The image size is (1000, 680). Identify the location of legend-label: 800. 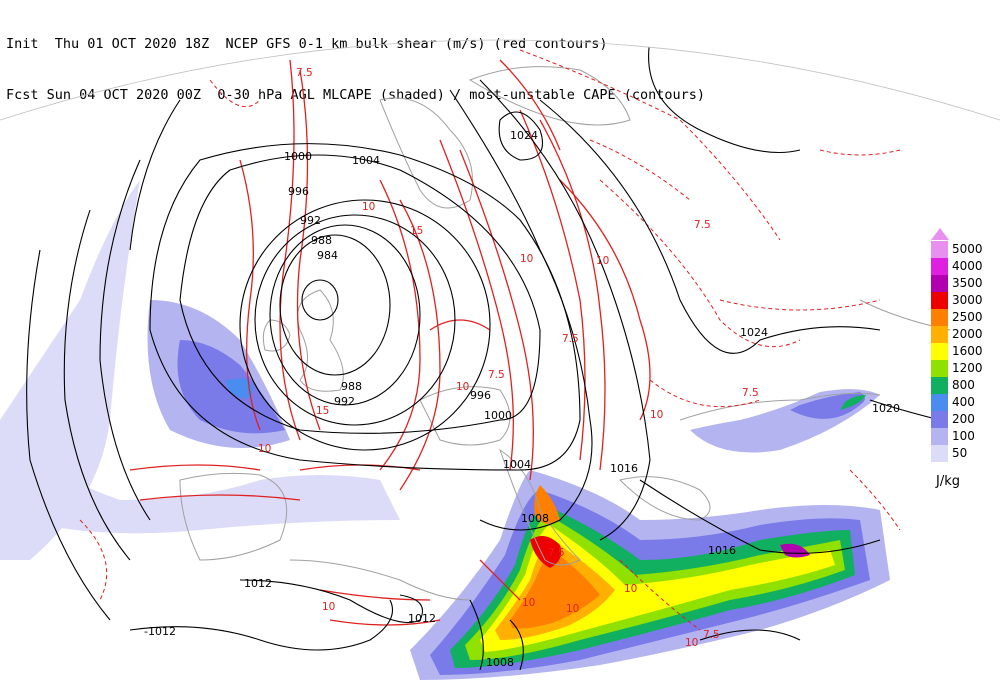
(963, 385).